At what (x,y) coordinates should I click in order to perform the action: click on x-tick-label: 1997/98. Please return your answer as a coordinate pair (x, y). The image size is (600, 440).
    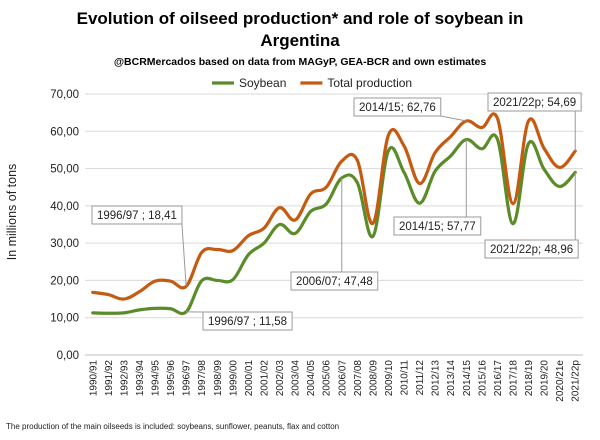
    Looking at the image, I should click on (202, 378).